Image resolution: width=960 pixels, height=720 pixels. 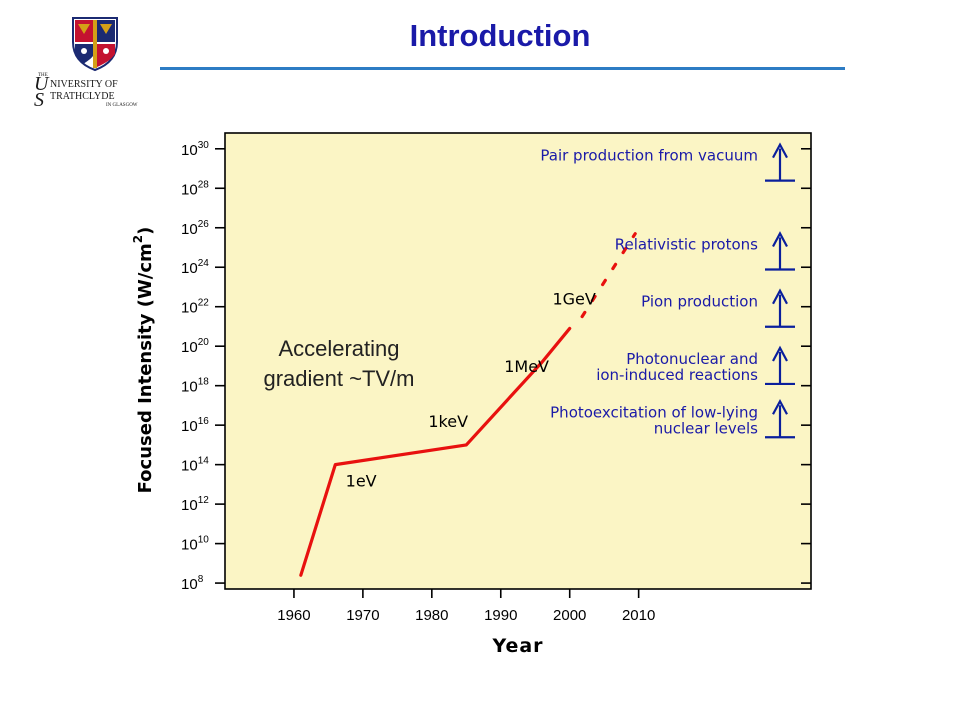 What do you see at coordinates (502, 68) in the screenshot?
I see `title-divider` at bounding box center [502, 68].